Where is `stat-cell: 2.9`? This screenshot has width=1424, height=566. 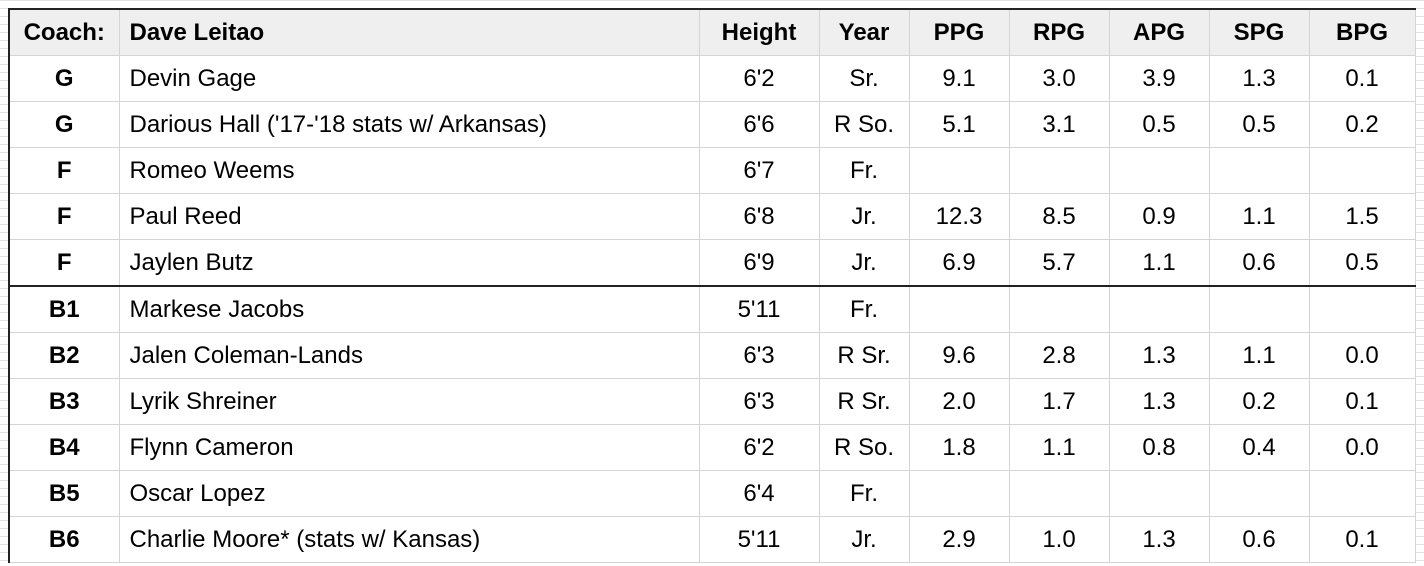 stat-cell: 2.9 is located at coordinates (959, 539).